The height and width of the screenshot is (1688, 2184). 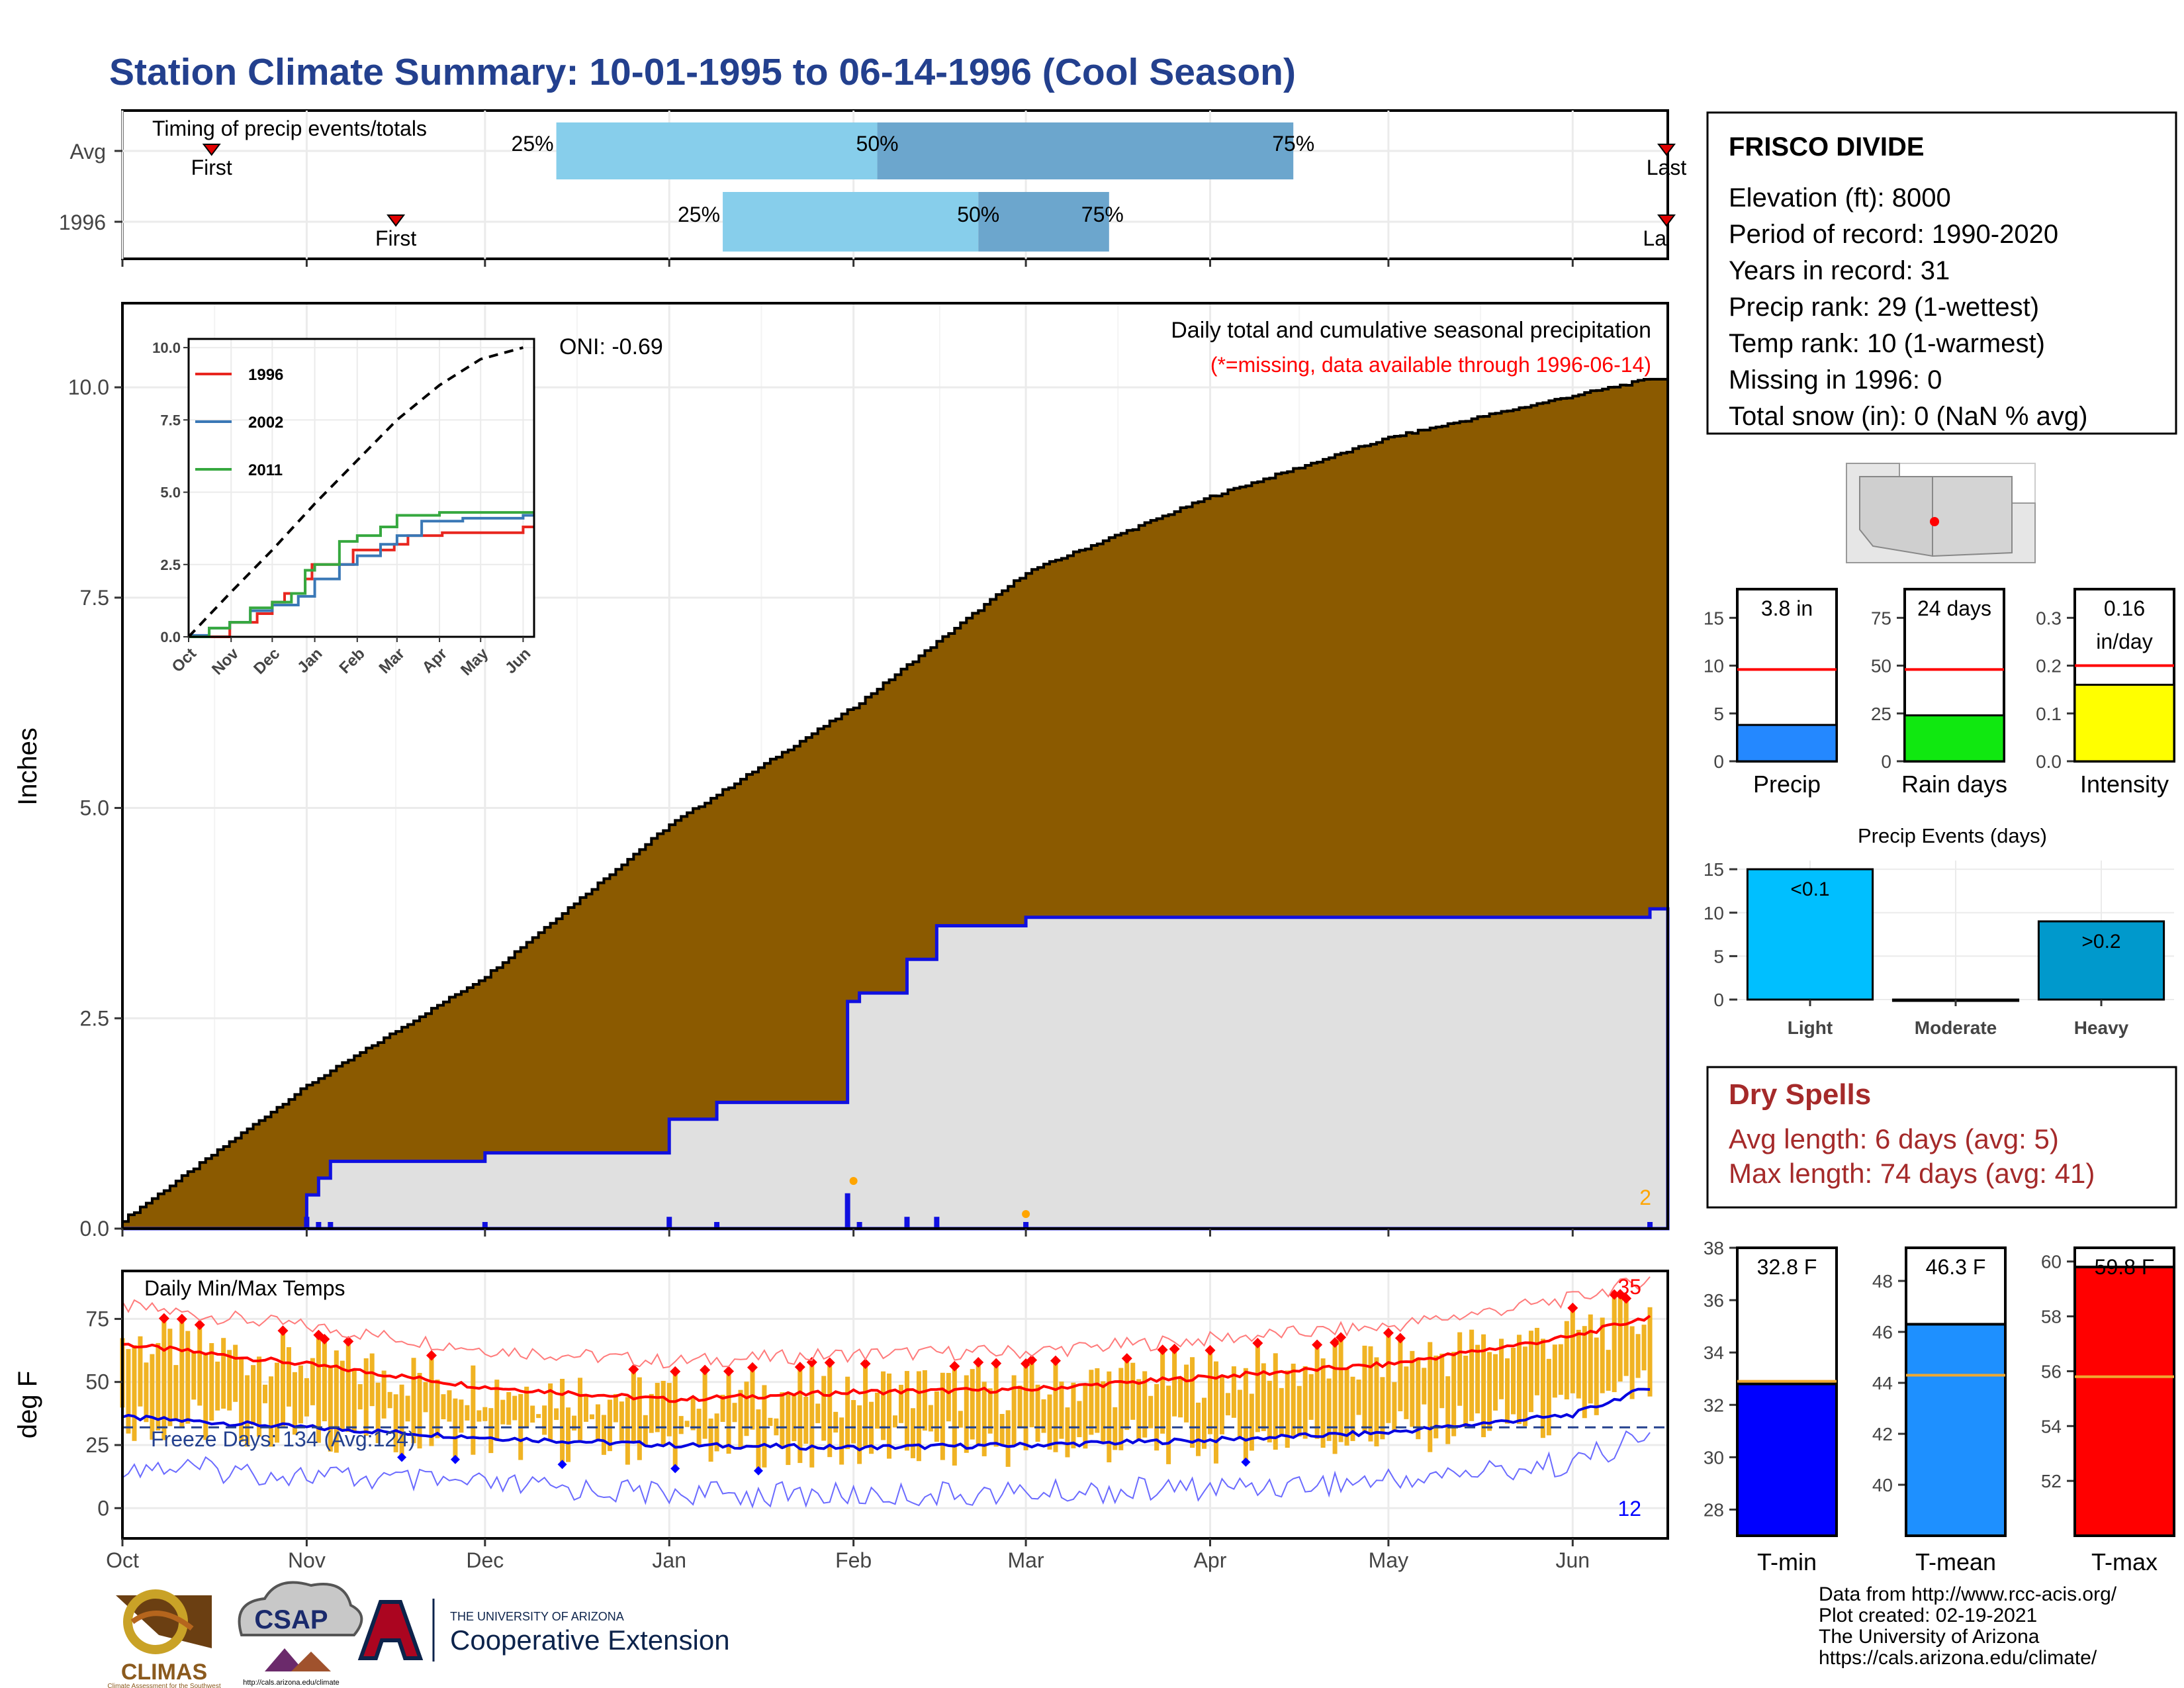 I want to click on first-event-marker, so click(x=211, y=150).